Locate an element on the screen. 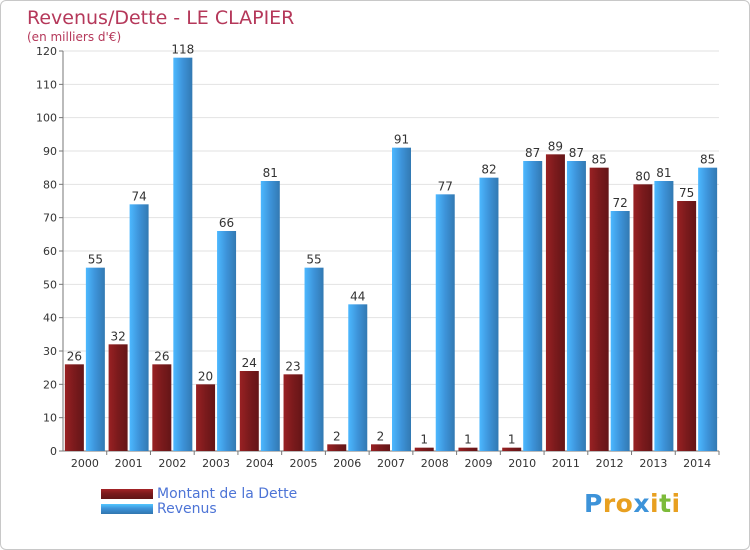 The height and width of the screenshot is (550, 750). y-tick-label: 90 is located at coordinates (50, 151).